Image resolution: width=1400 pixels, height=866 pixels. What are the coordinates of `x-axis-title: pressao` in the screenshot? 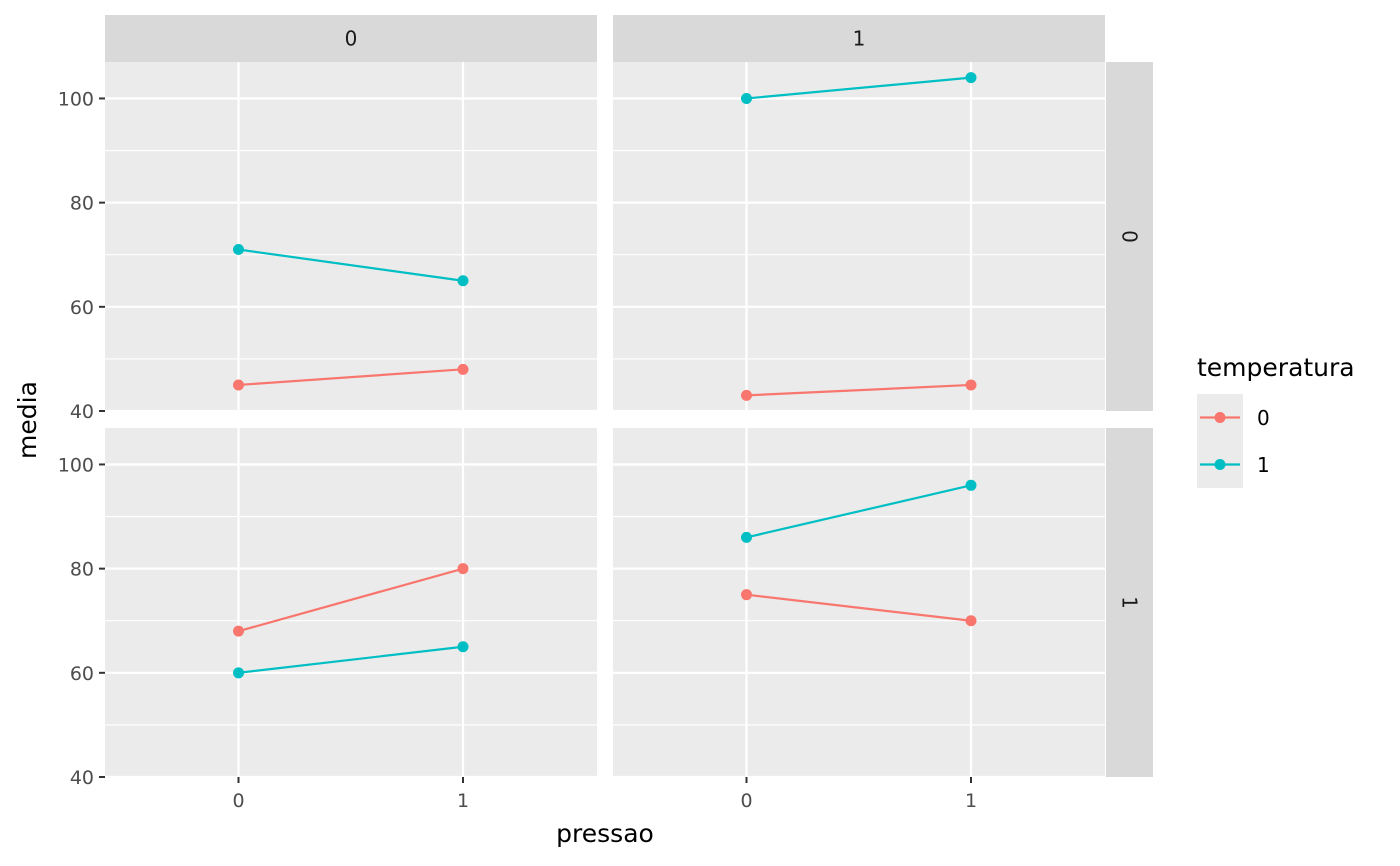 It's located at (605, 833).